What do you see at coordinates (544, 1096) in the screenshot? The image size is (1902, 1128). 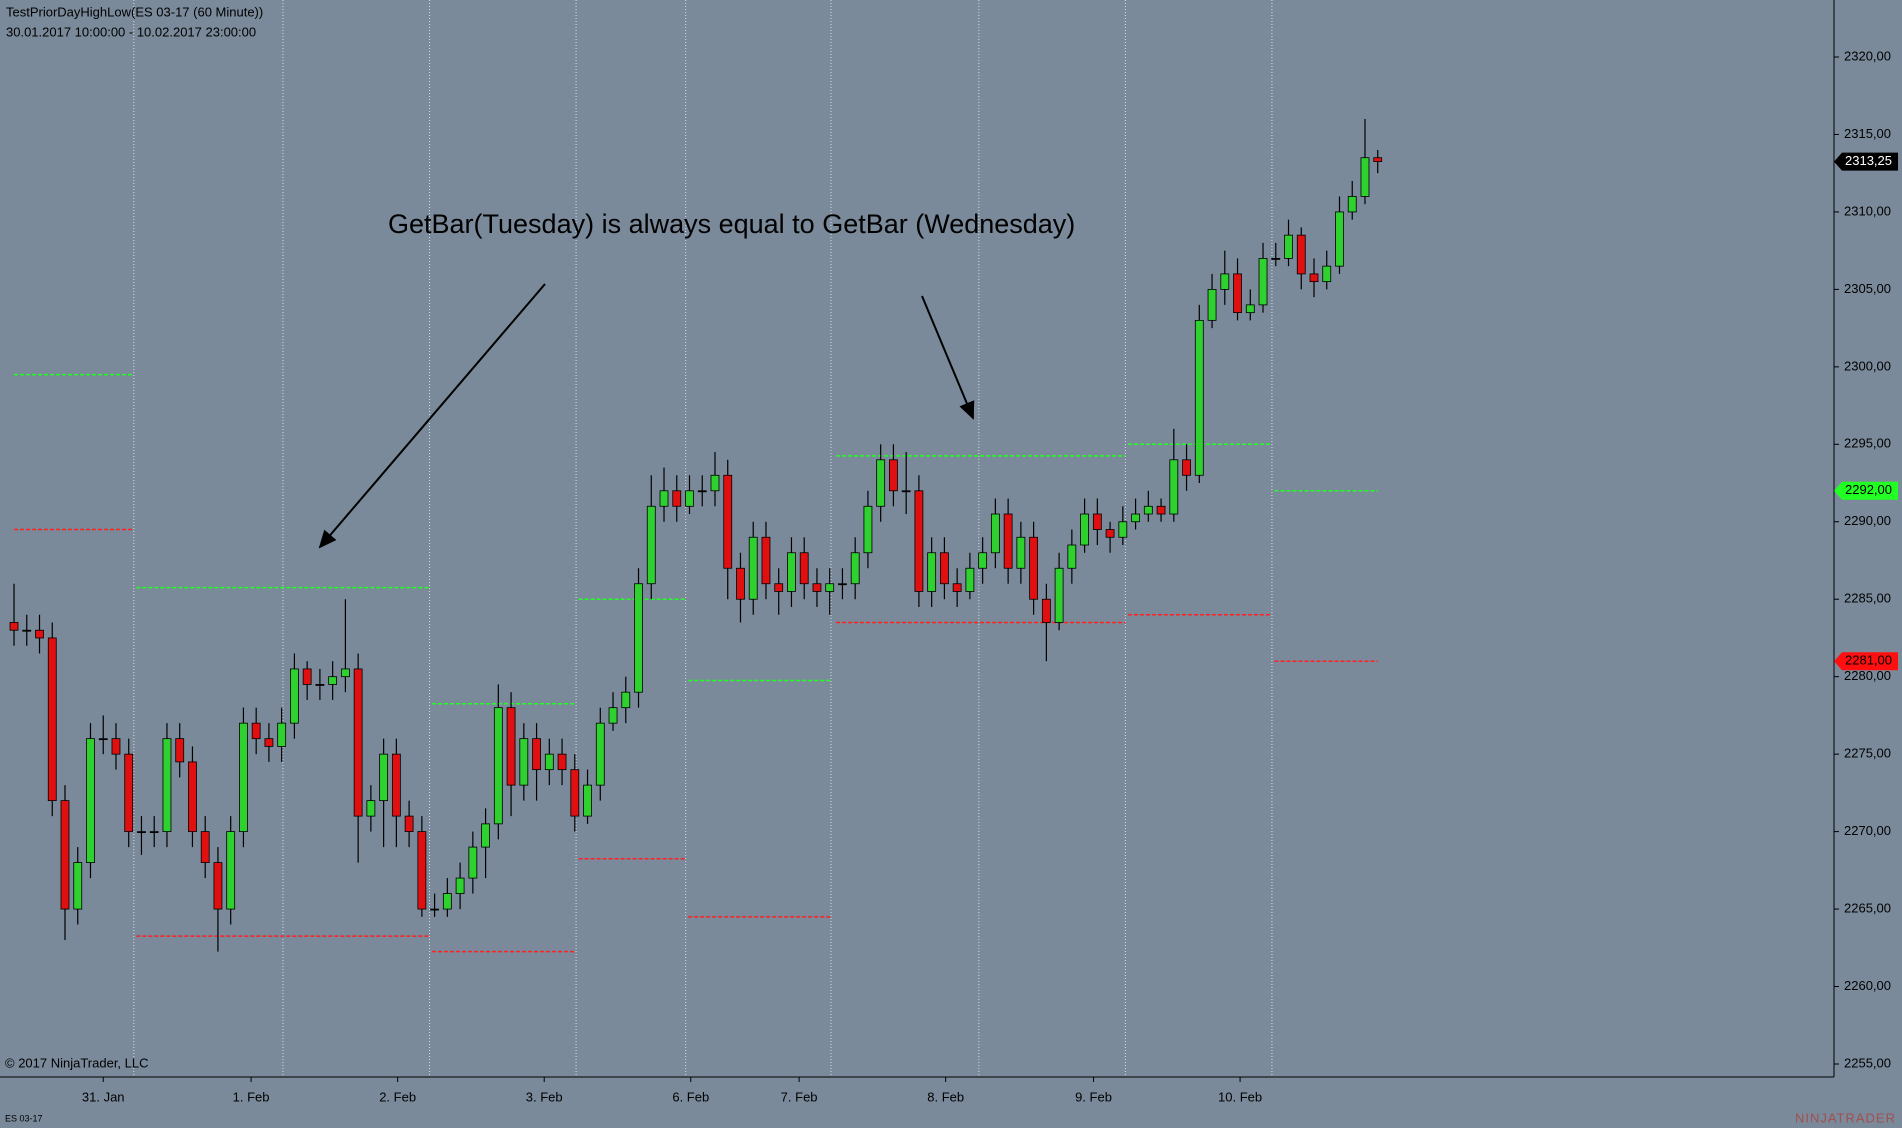 I see `x-tick-label: 3. Feb` at bounding box center [544, 1096].